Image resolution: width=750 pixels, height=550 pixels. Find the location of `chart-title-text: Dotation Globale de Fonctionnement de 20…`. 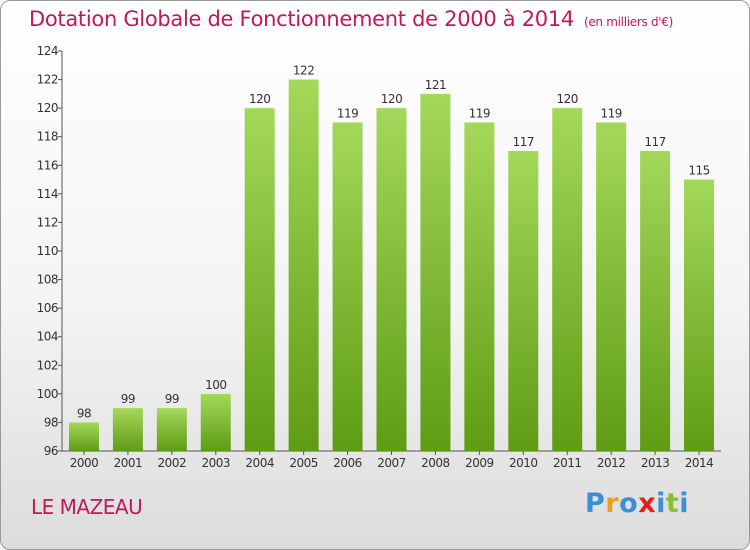

chart-title-text: Dotation Globale de Fonctionnement de 20… is located at coordinates (301, 19).